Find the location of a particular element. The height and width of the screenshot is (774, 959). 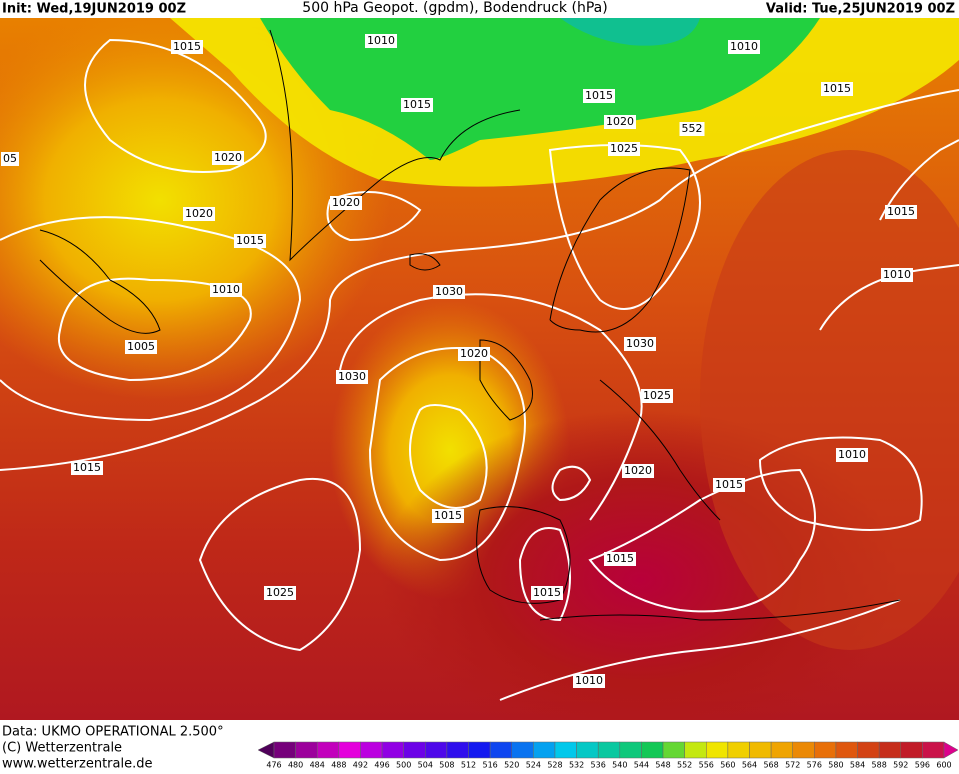

colorbar-label: 548 is located at coordinates (662, 765).